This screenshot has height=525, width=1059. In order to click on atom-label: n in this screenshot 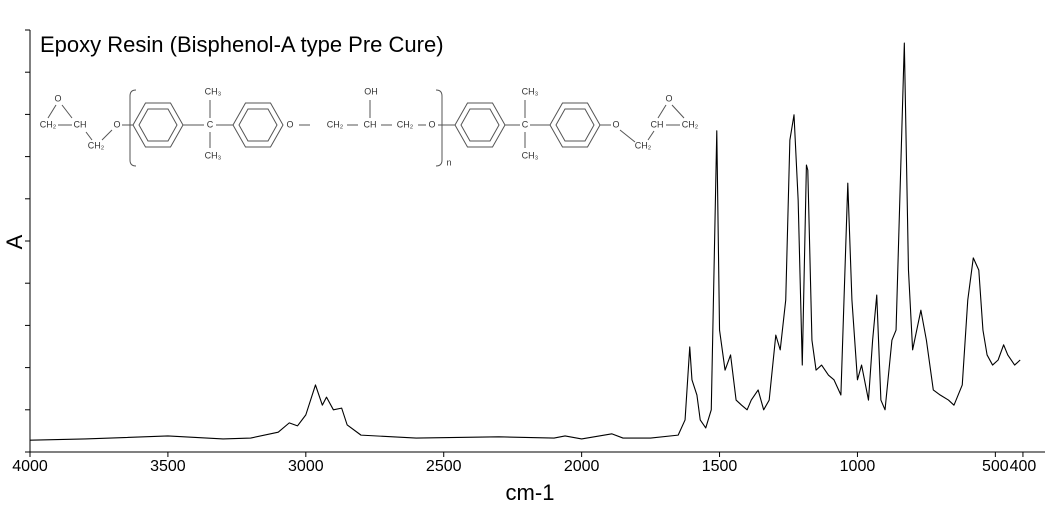, I will do `click(448, 162)`.